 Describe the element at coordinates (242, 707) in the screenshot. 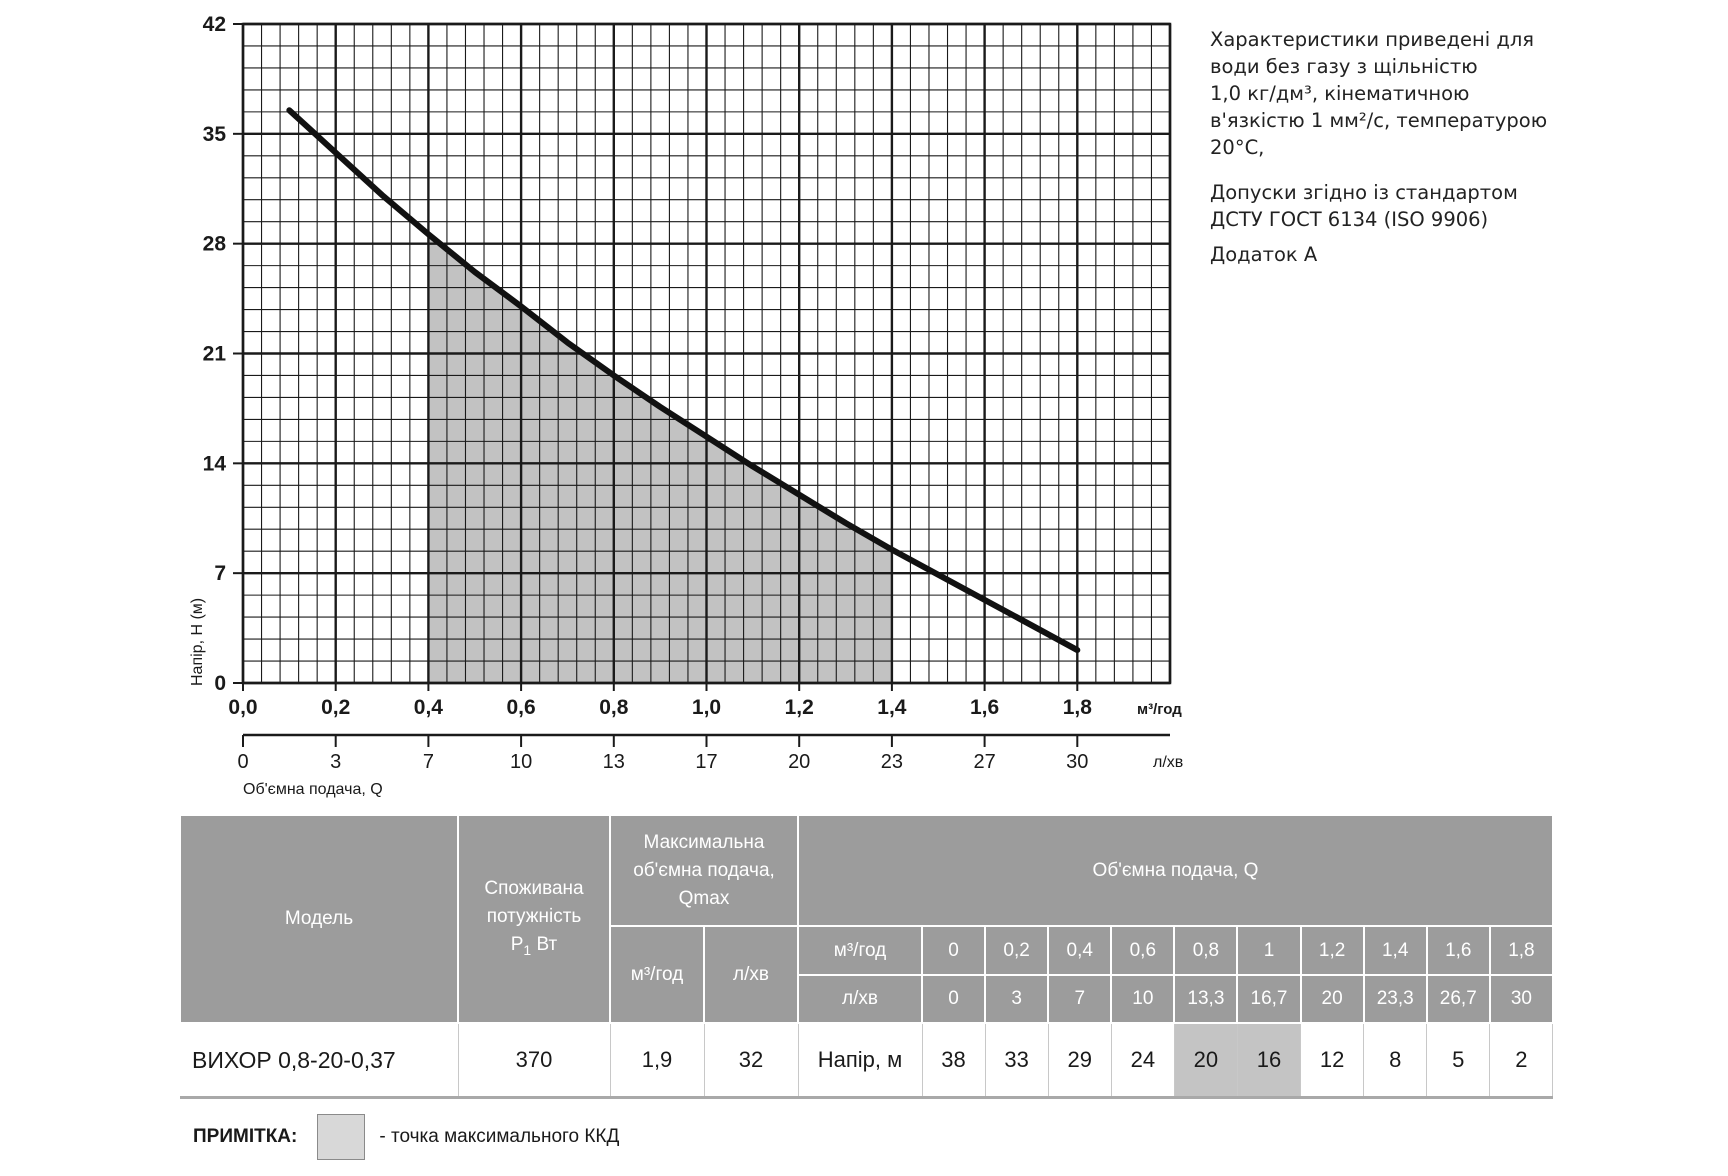

I see `x-tick-label: 0,0` at that location.